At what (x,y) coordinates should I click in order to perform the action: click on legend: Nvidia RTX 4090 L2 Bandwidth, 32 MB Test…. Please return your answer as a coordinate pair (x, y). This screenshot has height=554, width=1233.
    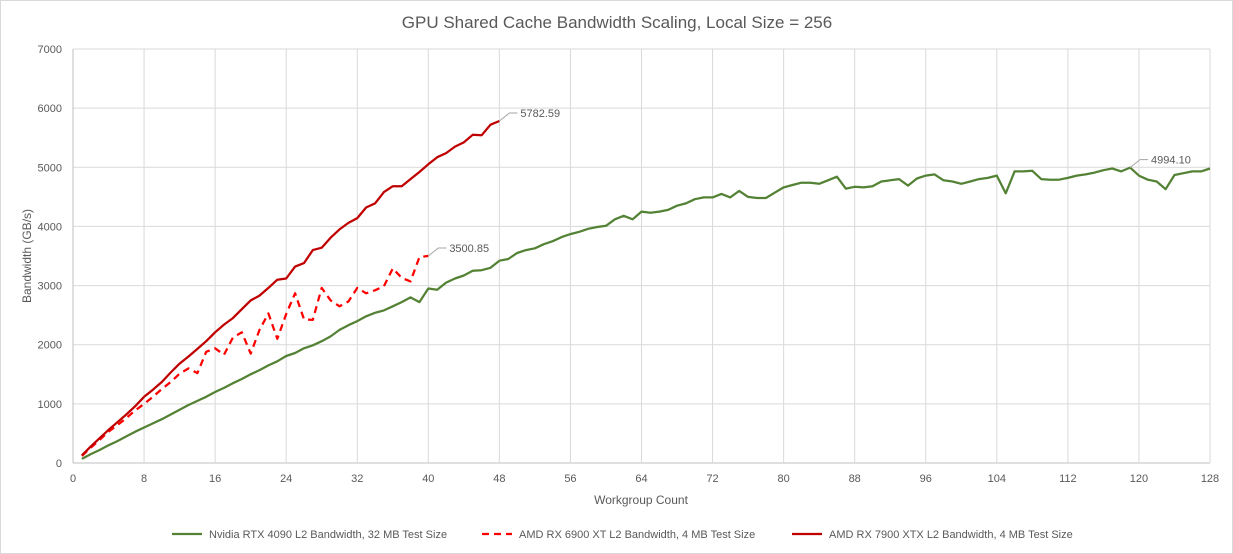
    Looking at the image, I should click on (622, 535).